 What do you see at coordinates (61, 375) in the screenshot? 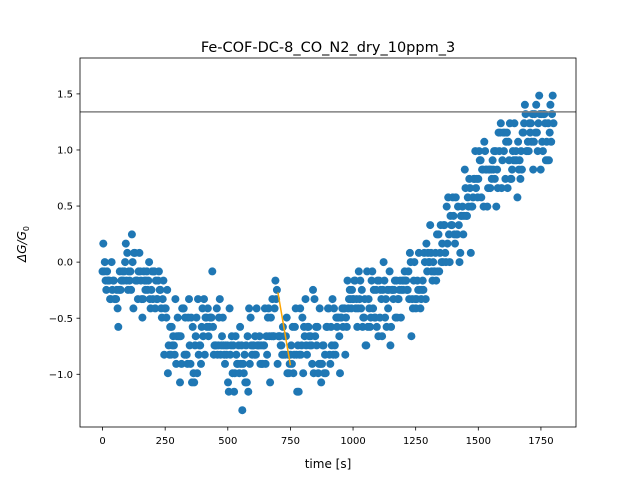
I see `y-tick-label: −1.0` at bounding box center [61, 375].